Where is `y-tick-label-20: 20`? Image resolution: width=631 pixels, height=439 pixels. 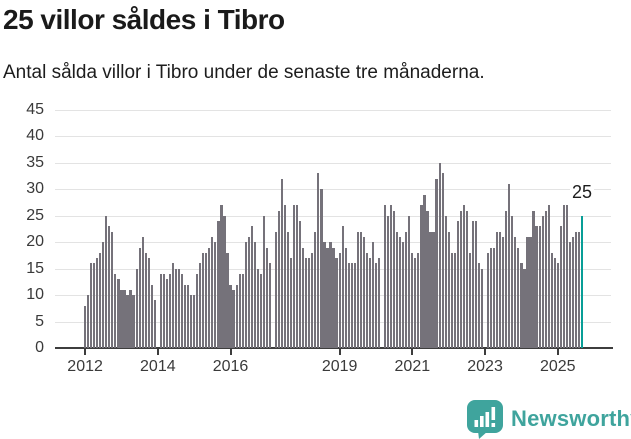 y-tick-label-20: 20 is located at coordinates (35, 242).